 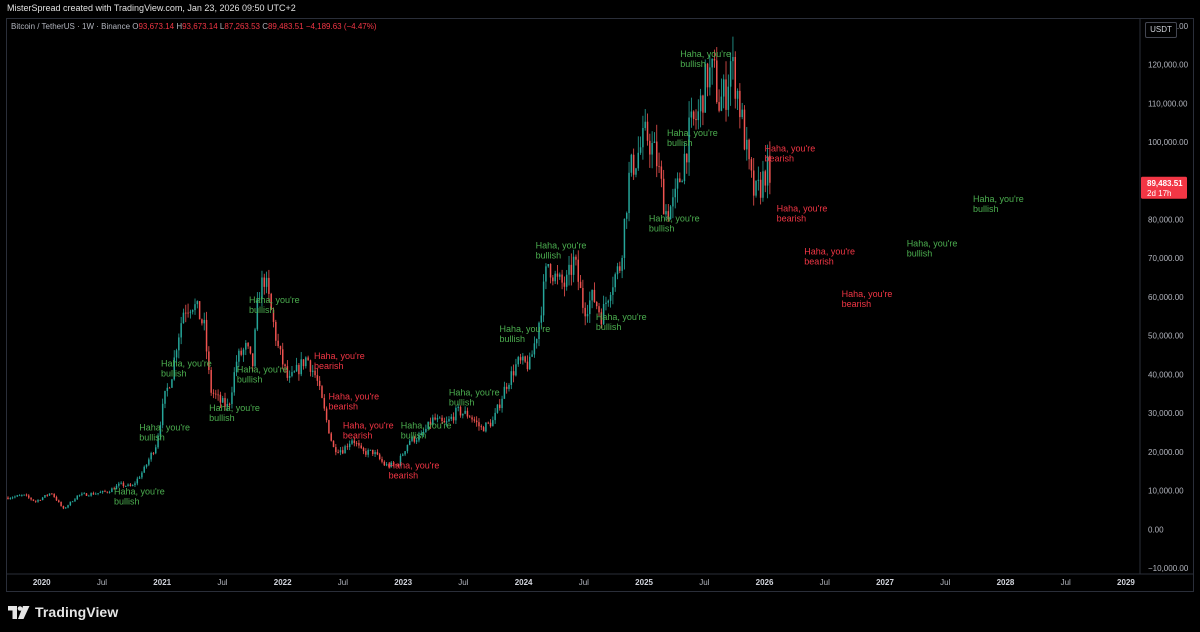 What do you see at coordinates (42, 582) in the screenshot?
I see `time-tick-label: 2020` at bounding box center [42, 582].